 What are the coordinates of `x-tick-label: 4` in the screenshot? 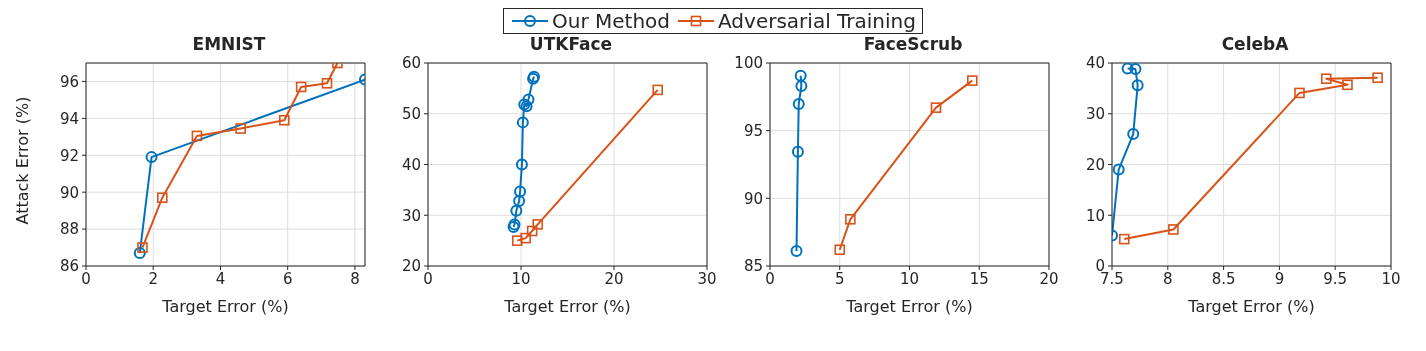 It's located at (220, 278).